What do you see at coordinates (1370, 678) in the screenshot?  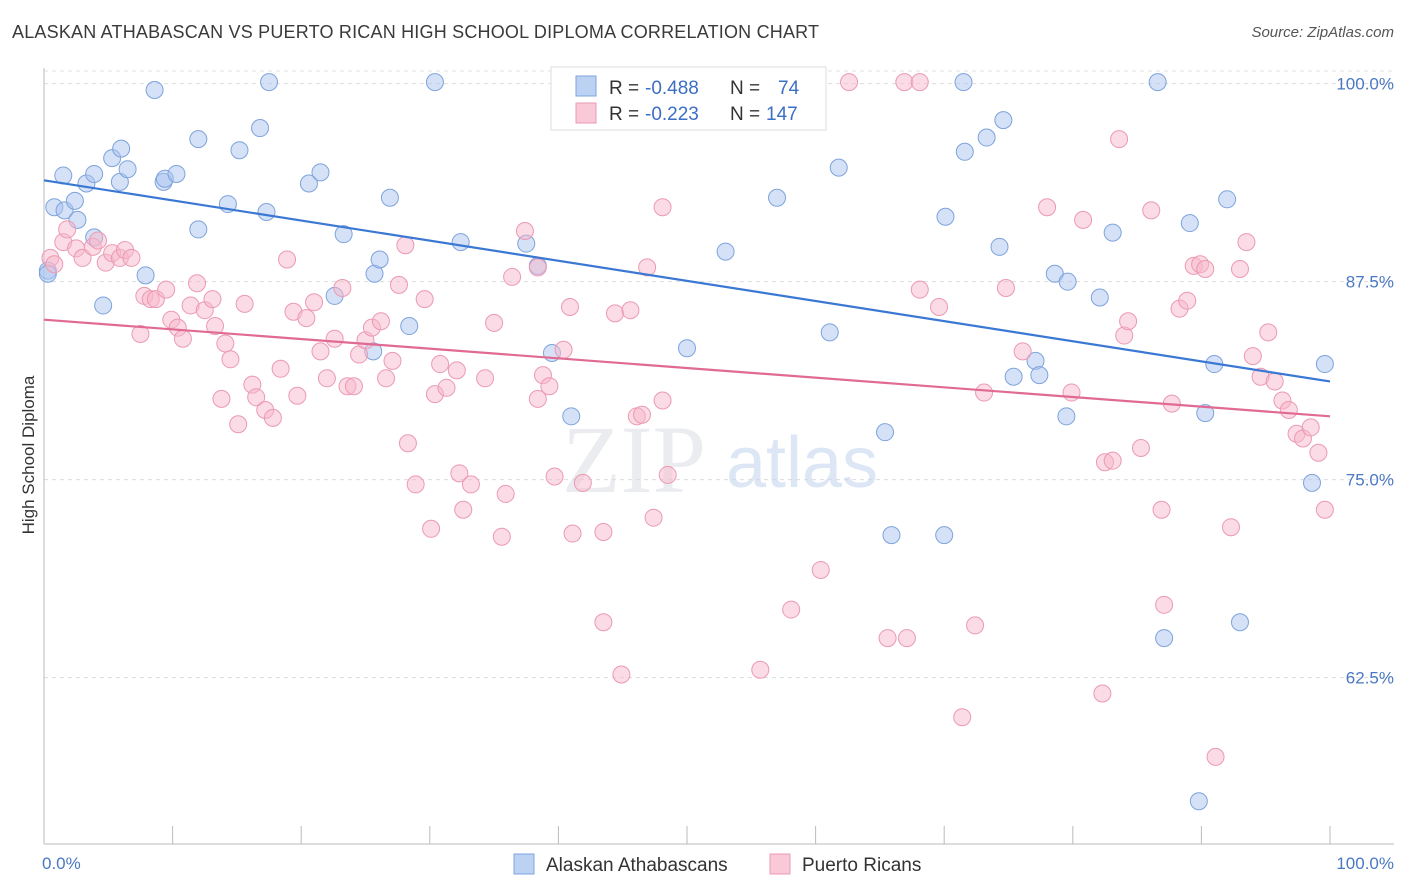 I see `y-tick-label-0: 62.5%` at bounding box center [1370, 678].